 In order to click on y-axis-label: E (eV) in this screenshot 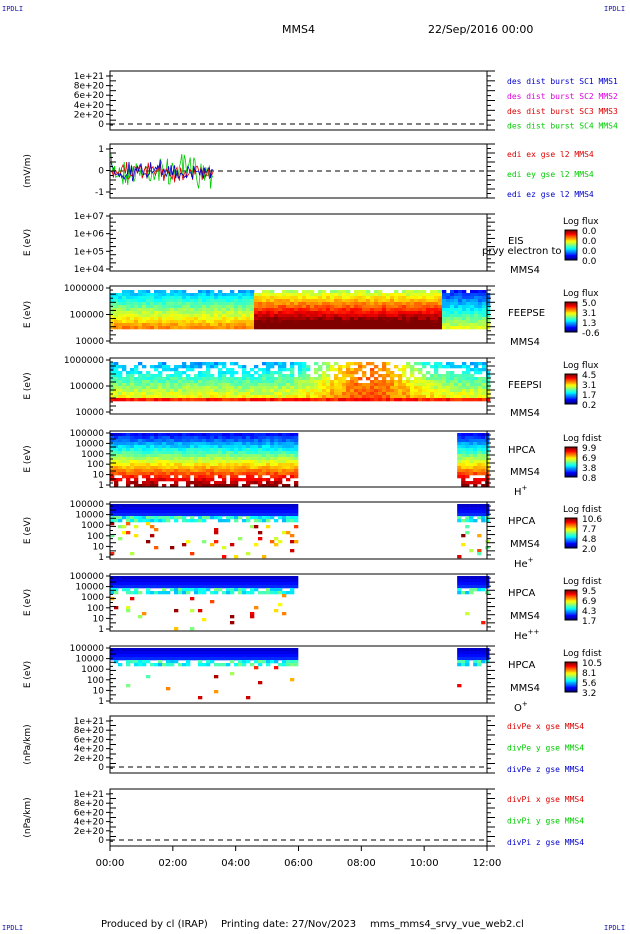, I will do `click(28, 458)`.